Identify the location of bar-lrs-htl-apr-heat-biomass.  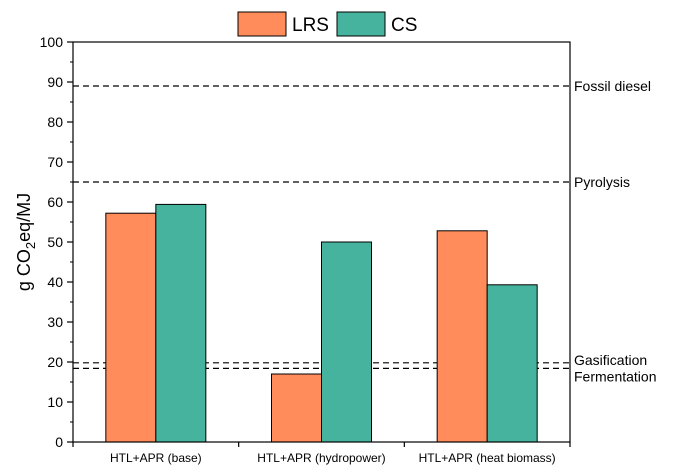
(462, 336).